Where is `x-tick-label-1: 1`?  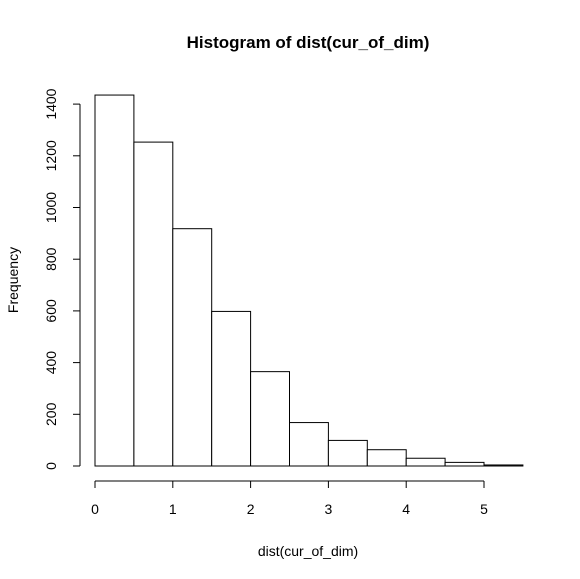 x-tick-label-1: 1 is located at coordinates (173, 509).